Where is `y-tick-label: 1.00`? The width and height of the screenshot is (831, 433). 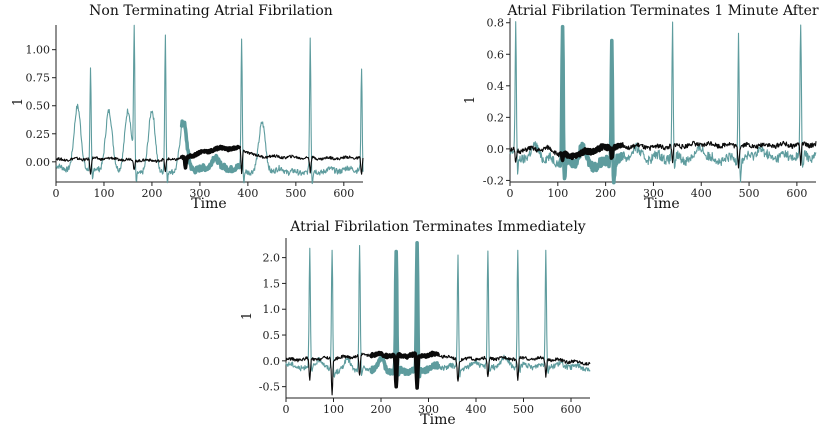
y-tick-label: 1.00 is located at coordinates (38, 50).